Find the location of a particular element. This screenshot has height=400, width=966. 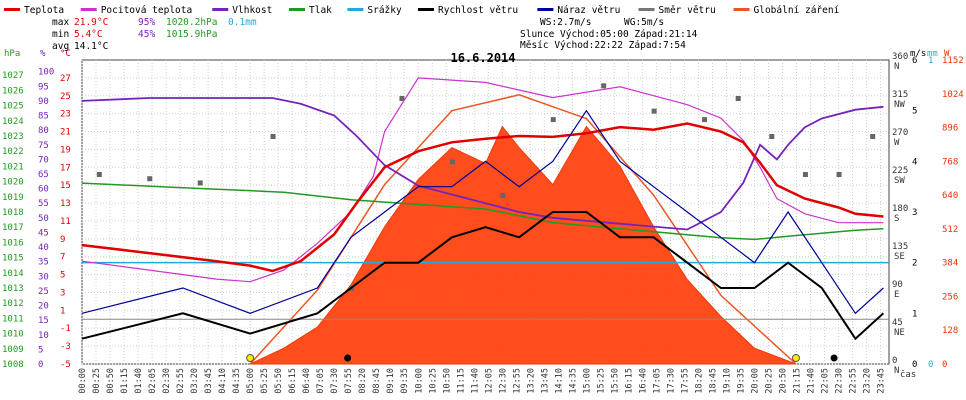

axis-title-degc: °C is located at coordinates (65, 54).